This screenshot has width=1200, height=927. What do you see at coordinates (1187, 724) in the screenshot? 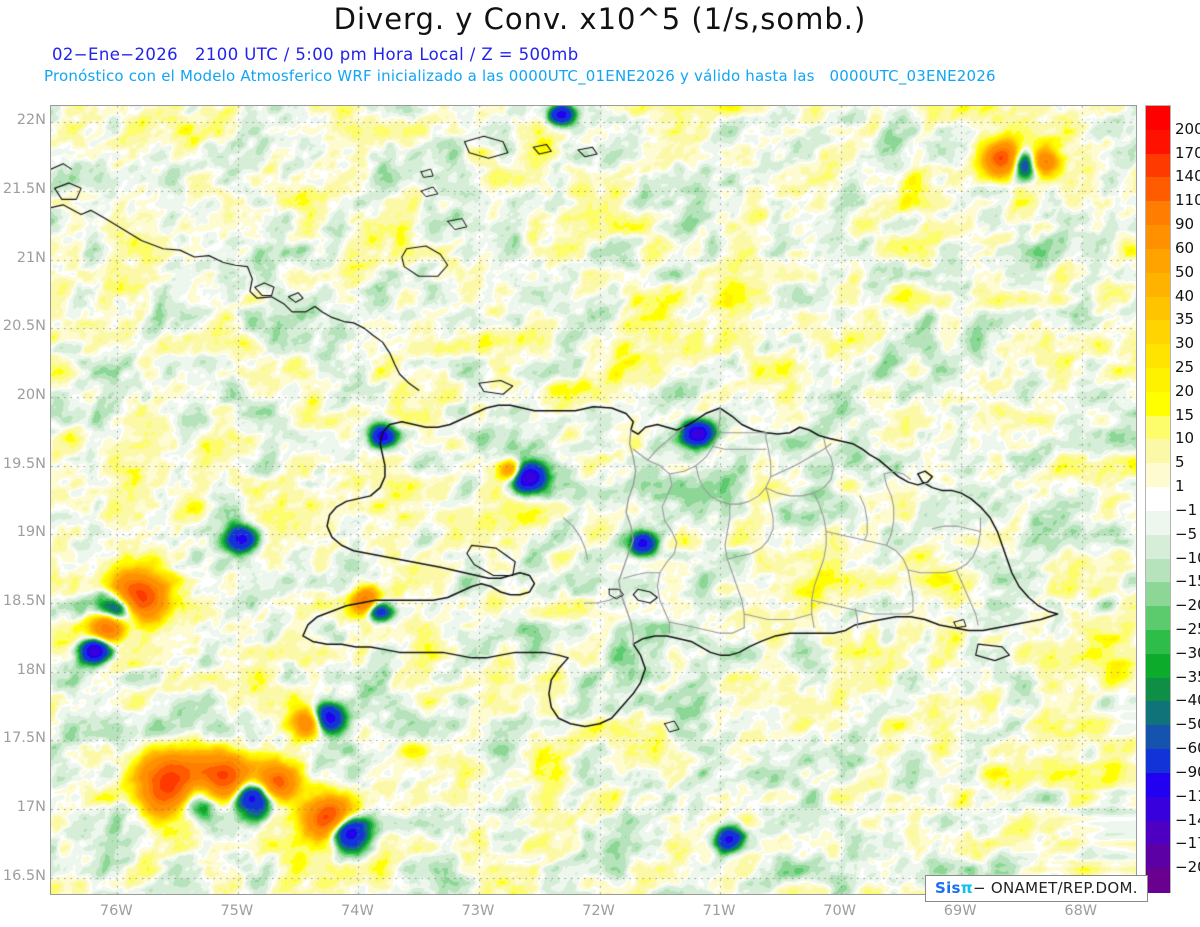
I see `colorbar-label-m50: −50` at bounding box center [1187, 724].